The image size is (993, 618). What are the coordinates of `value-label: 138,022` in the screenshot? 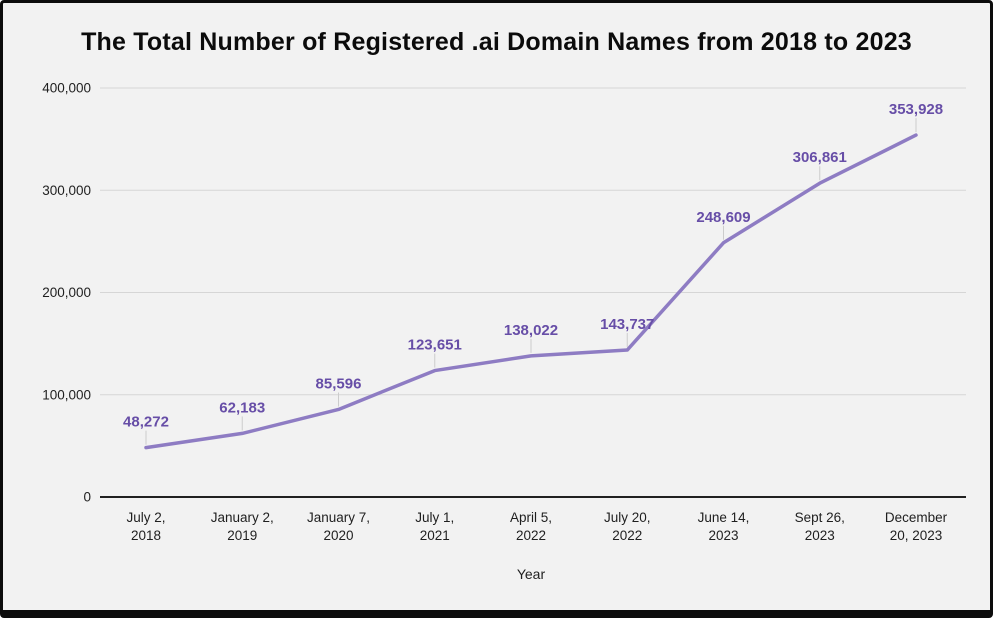 It's located at (531, 330).